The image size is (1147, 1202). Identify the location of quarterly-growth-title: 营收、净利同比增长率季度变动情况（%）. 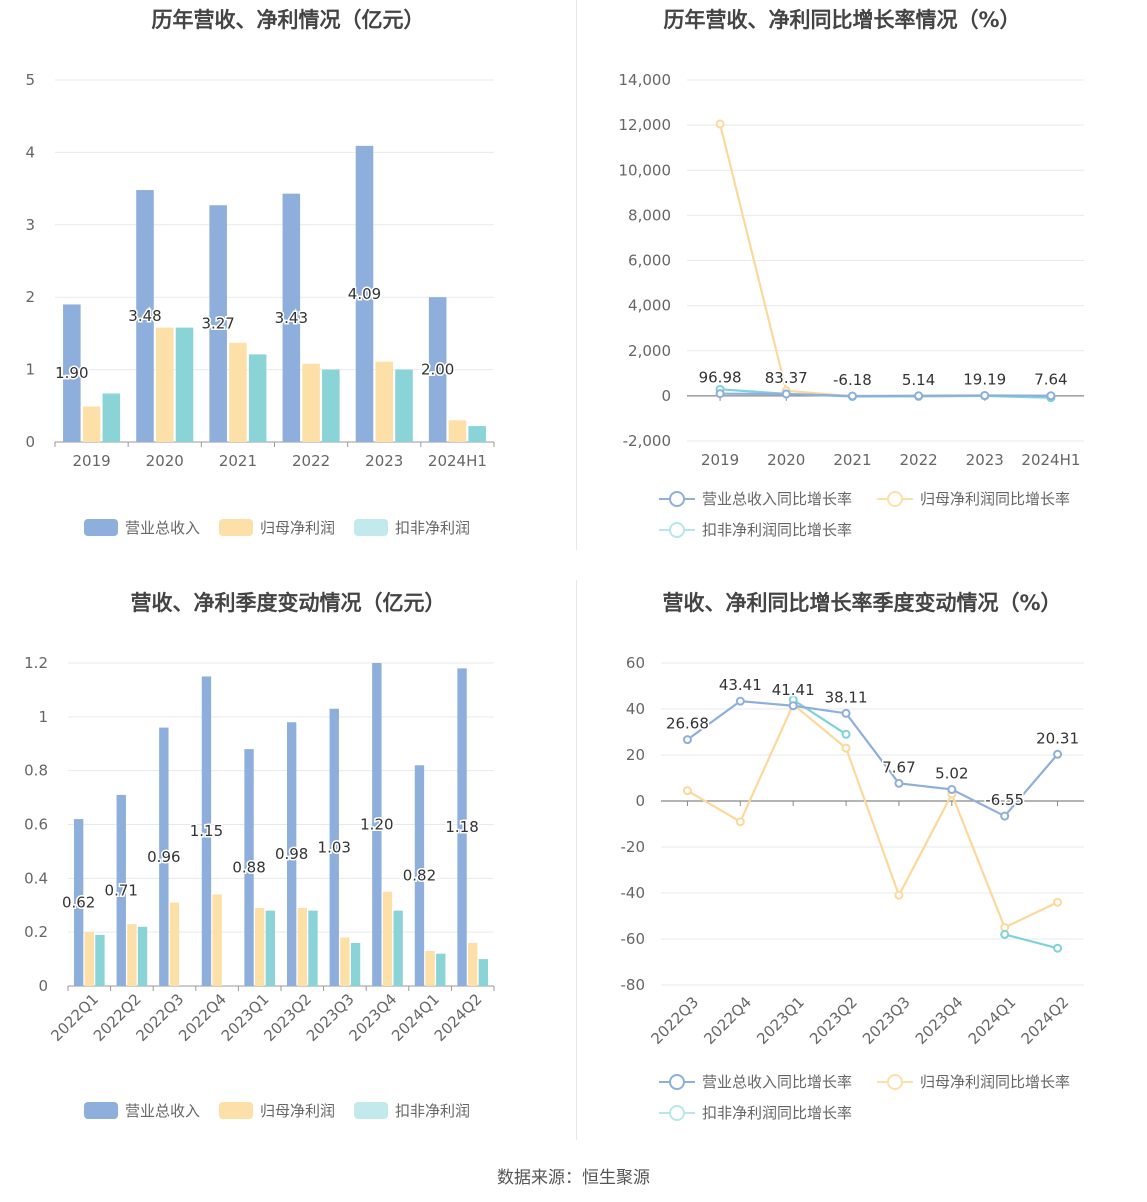
(862, 603).